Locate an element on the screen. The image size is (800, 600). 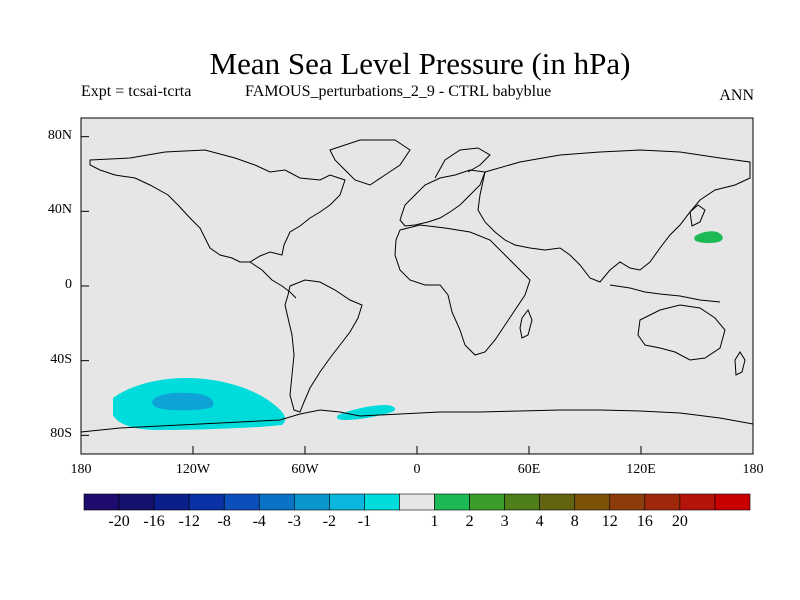
lat-tick-label: 40N is located at coordinates (59, 210).